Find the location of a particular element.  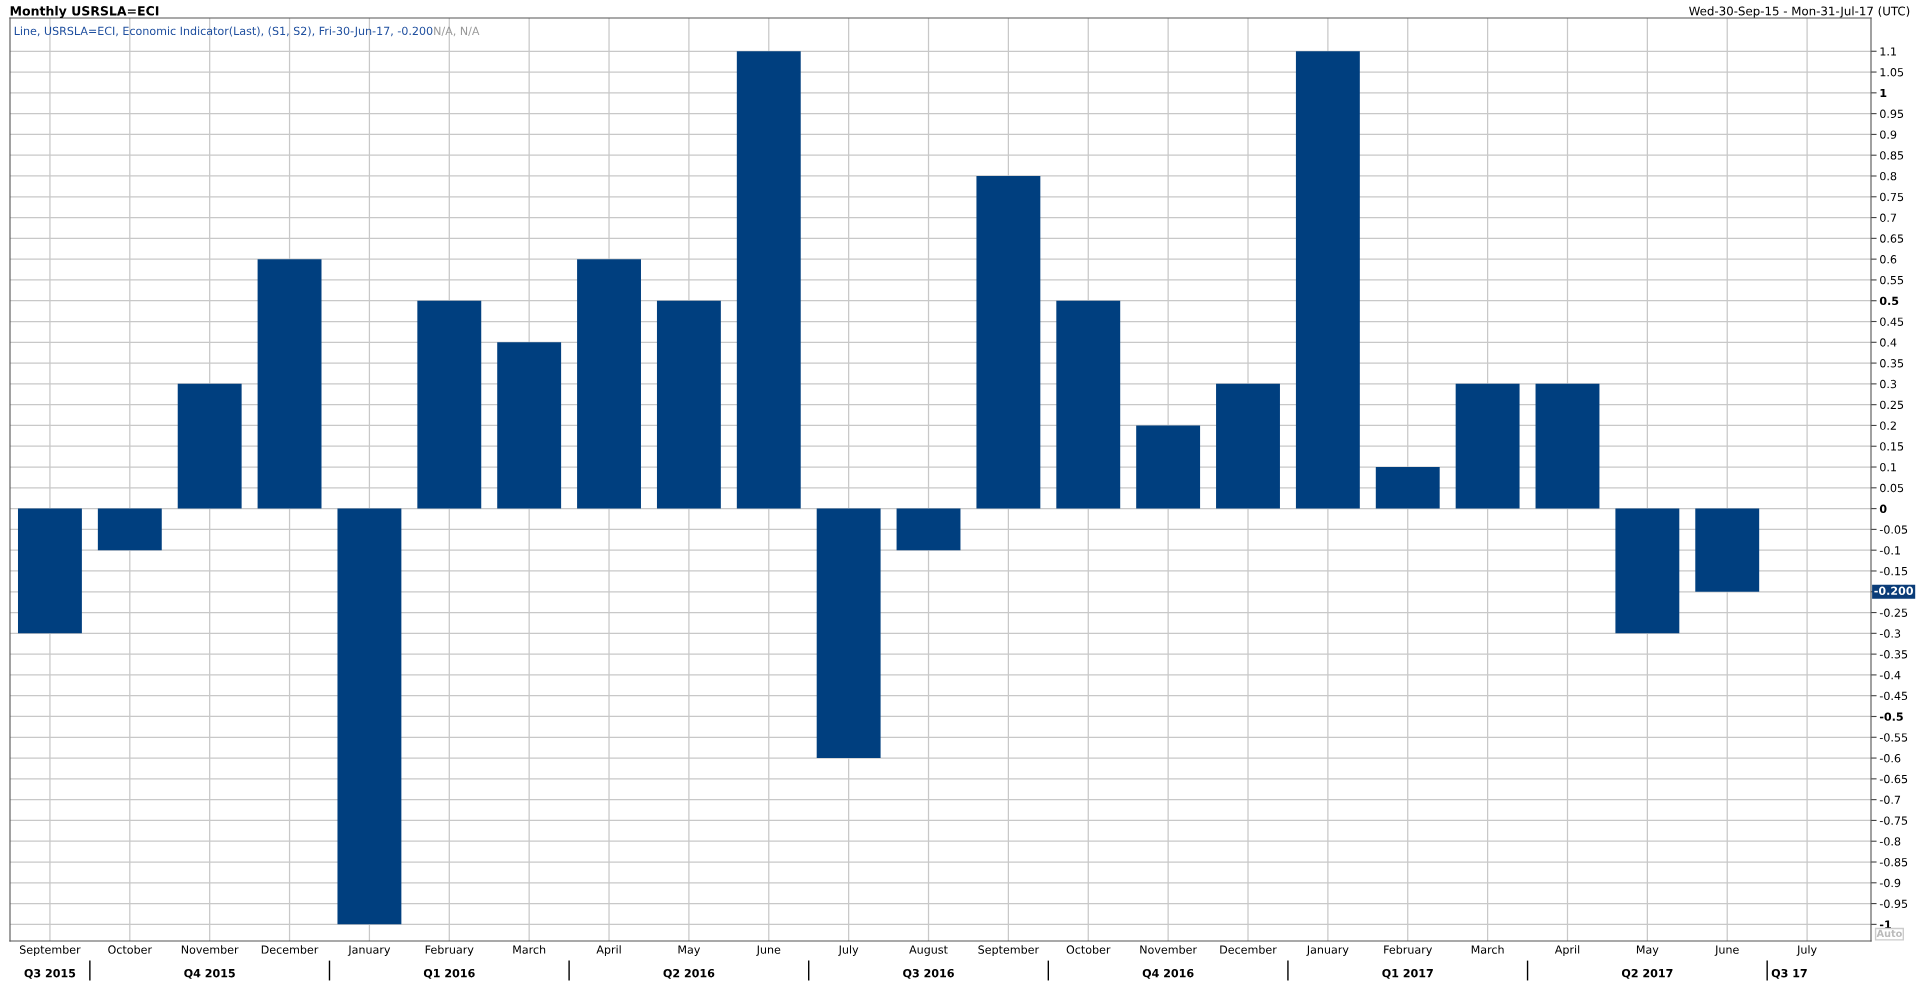

y-tick-label: -0.1 is located at coordinates (1889, 550).